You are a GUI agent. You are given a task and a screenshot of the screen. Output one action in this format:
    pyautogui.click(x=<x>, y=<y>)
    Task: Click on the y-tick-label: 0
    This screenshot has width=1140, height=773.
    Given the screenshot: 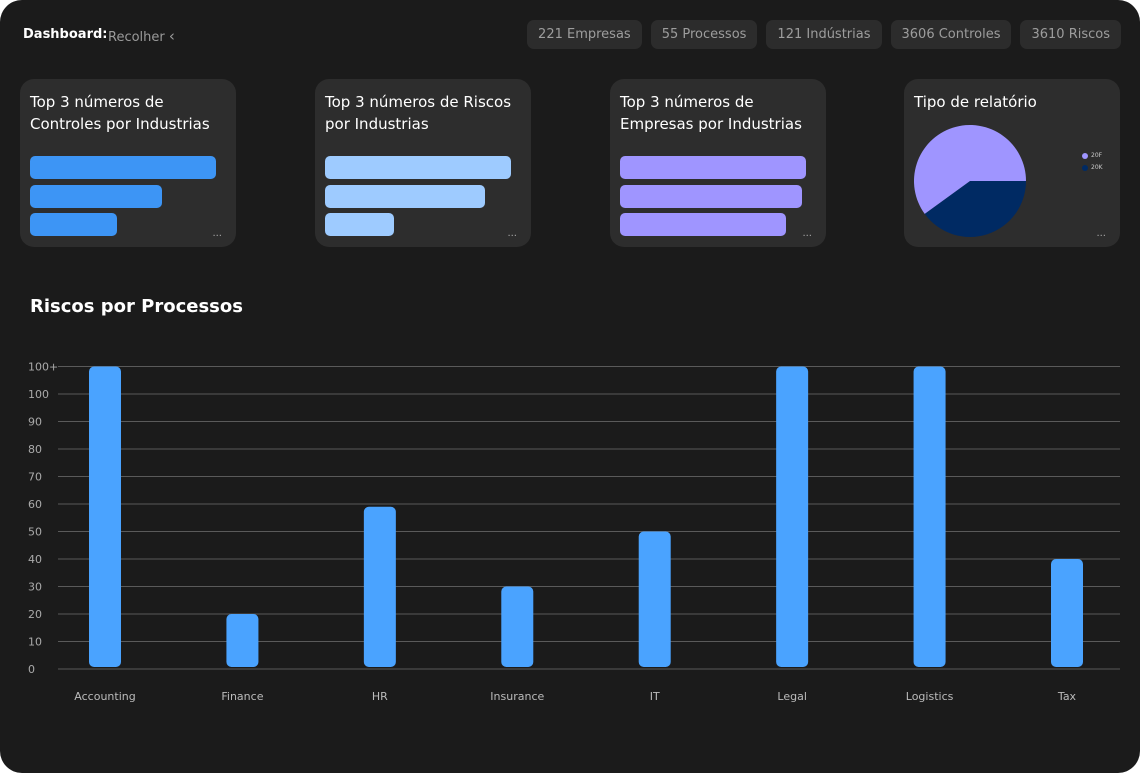 What is the action you would take?
    pyautogui.click(x=31, y=669)
    